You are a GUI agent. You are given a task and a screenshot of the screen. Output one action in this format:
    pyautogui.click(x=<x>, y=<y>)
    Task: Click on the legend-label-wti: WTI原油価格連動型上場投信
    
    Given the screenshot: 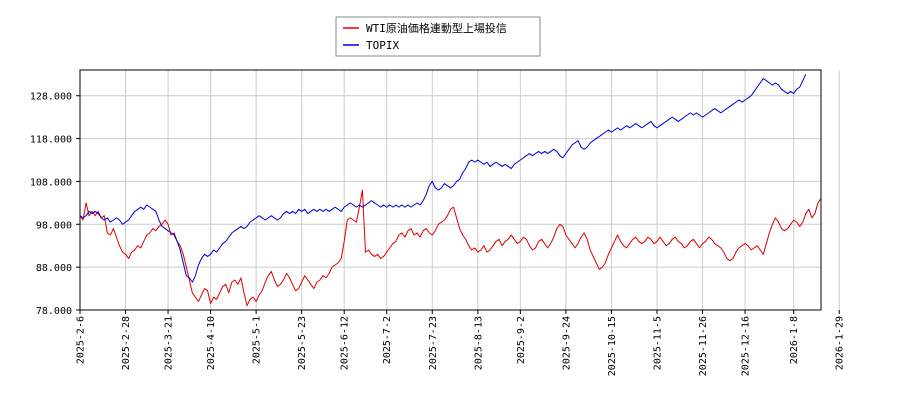 What is the action you would take?
    pyautogui.click(x=436, y=28)
    